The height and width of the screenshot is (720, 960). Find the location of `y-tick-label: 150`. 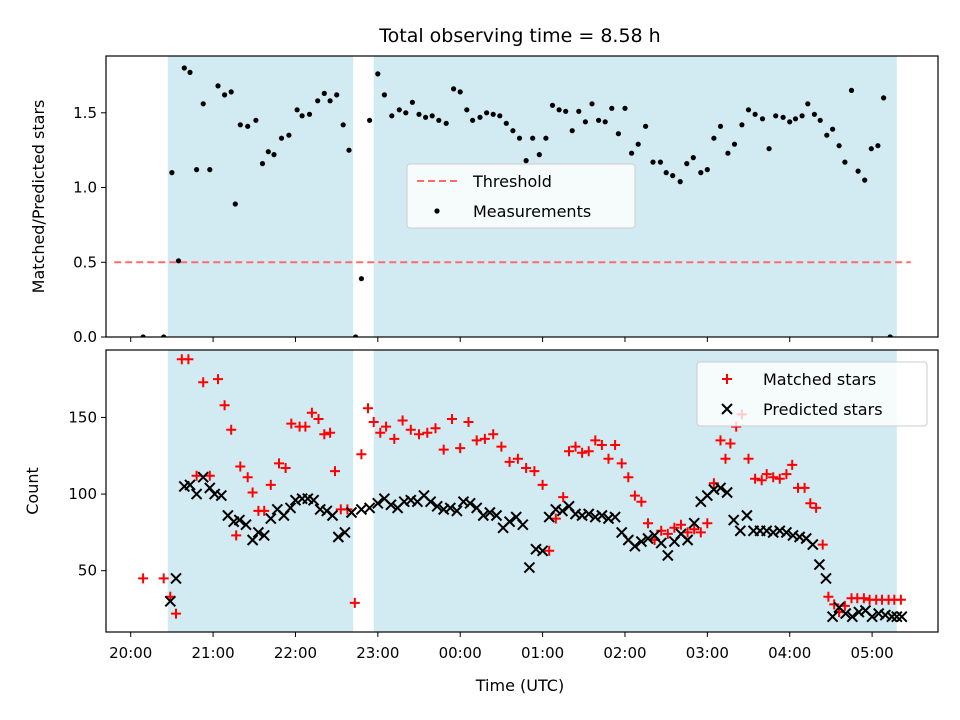

y-tick-label: 150 is located at coordinates (82, 417).